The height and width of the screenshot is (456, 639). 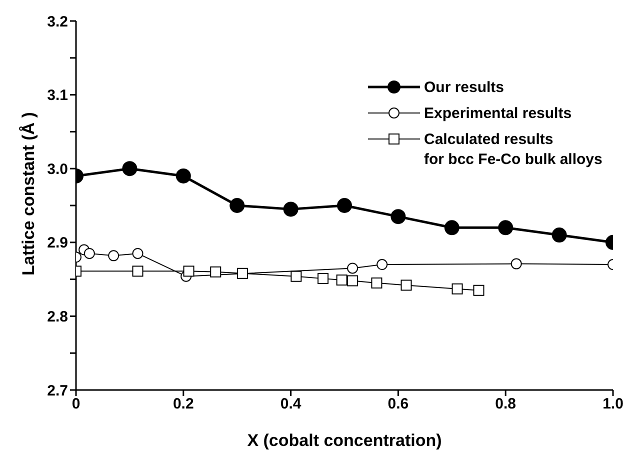 I want to click on legend-label: Calculated results for bcc Fe-Co bulk alloys, so click(x=513, y=150).